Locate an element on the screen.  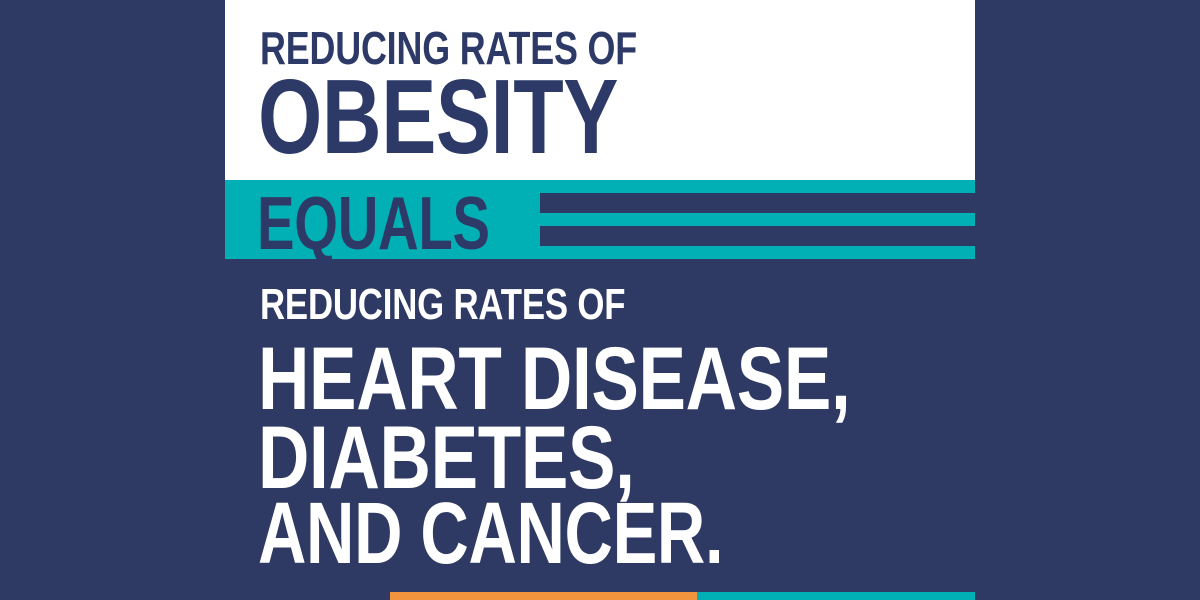
navy-stripe-top is located at coordinates (757, 203).